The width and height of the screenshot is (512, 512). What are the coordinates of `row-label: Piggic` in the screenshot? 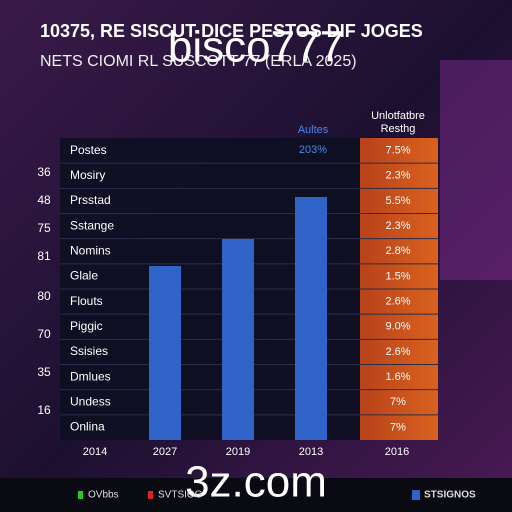 It's located at (86, 326).